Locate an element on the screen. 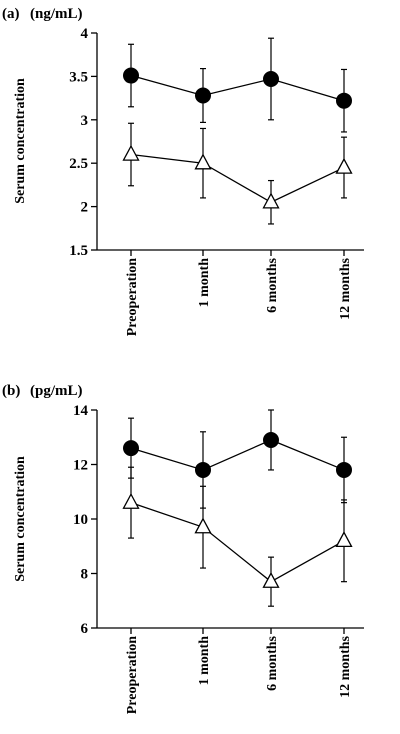 The height and width of the screenshot is (734, 400). y-tick-label: 6 is located at coordinates (85, 629).